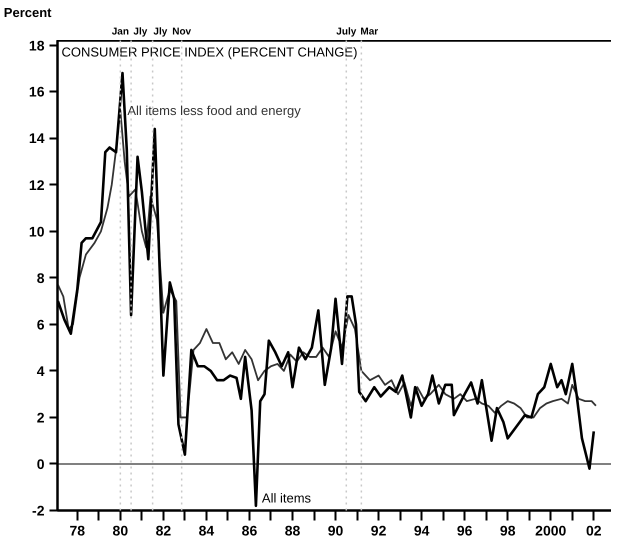  Describe the element at coordinates (464, 530) in the screenshot. I see `x-tick-label: 96` at that location.